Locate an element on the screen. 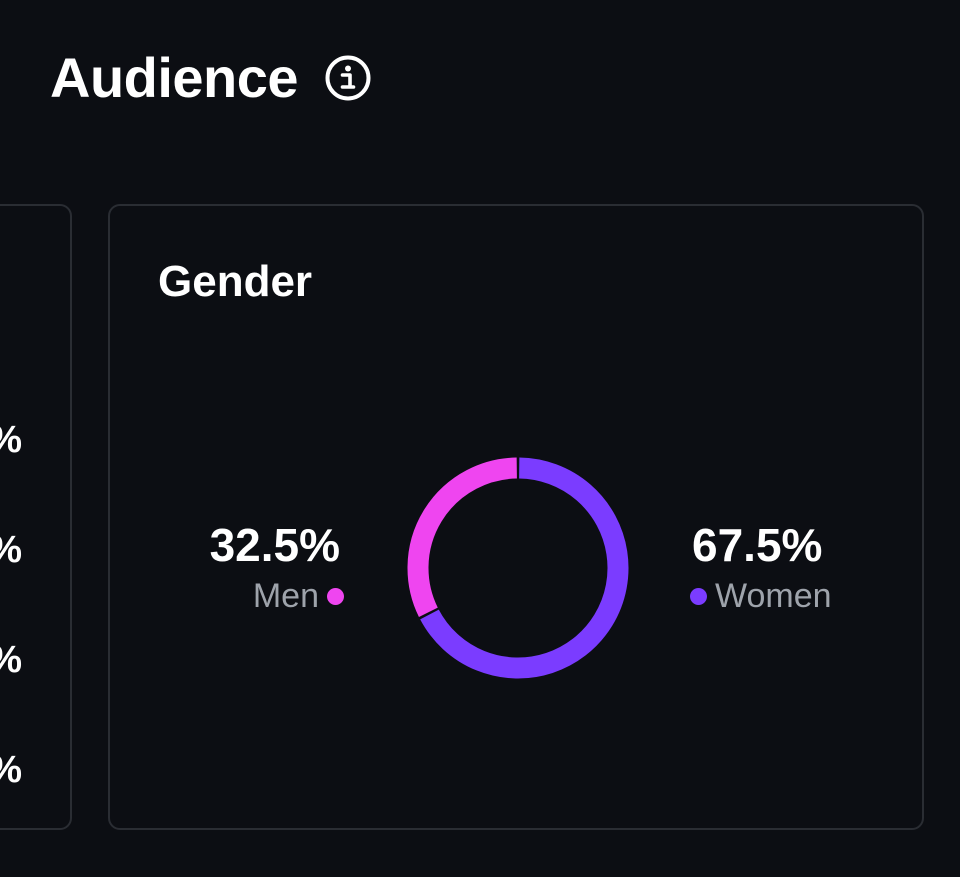 The width and height of the screenshot is (960, 877). men-percentage: 32.5% is located at coordinates (274, 545).